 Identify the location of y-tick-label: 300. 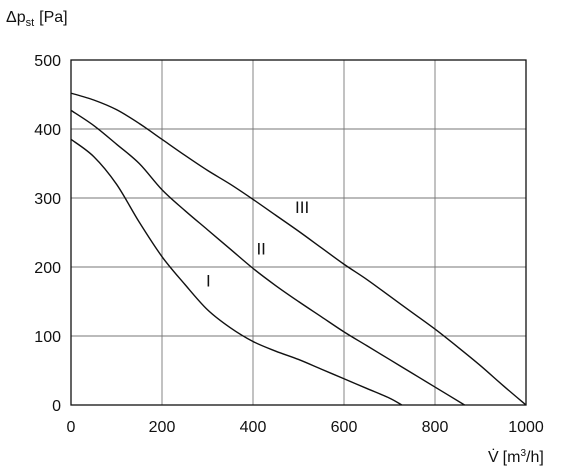
(47, 199).